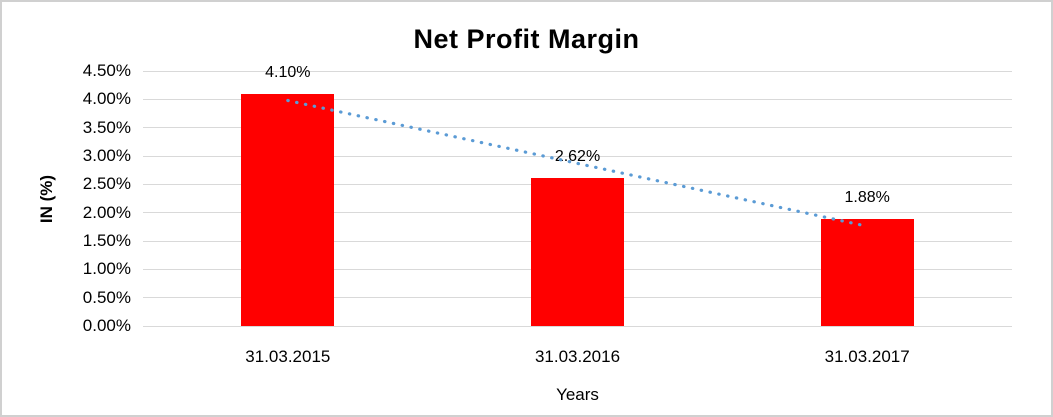  Describe the element at coordinates (106, 127) in the screenshot. I see `y-tick-label: 3.50%` at that location.